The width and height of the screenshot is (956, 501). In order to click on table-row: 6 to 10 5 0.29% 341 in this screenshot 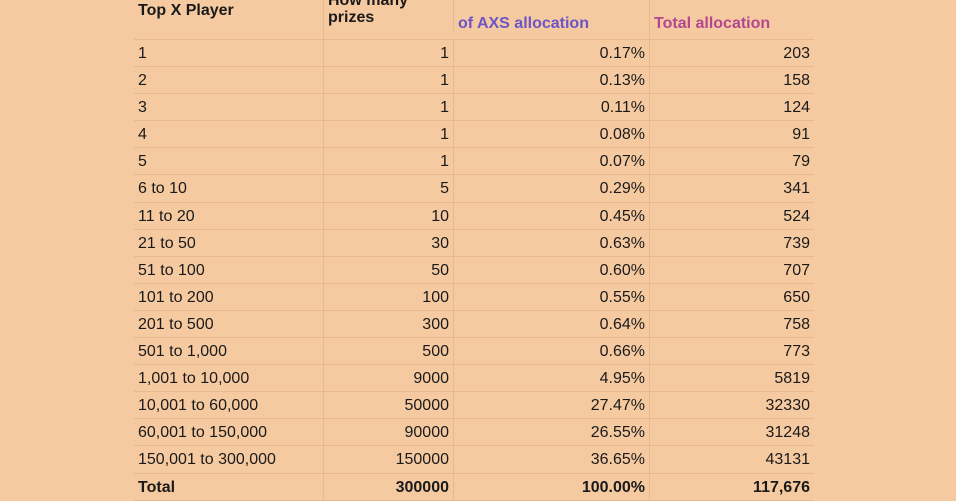, I will do `click(474, 189)`.